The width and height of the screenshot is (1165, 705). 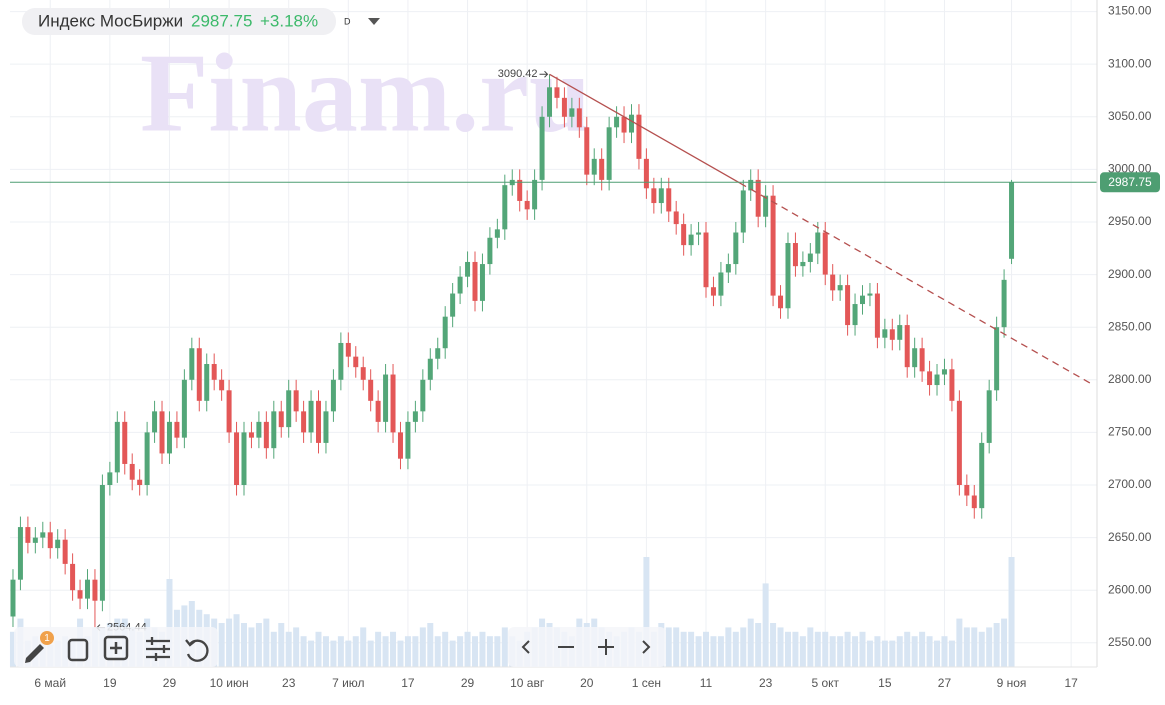 I want to click on trendline-dashed, so click(x=916, y=284).